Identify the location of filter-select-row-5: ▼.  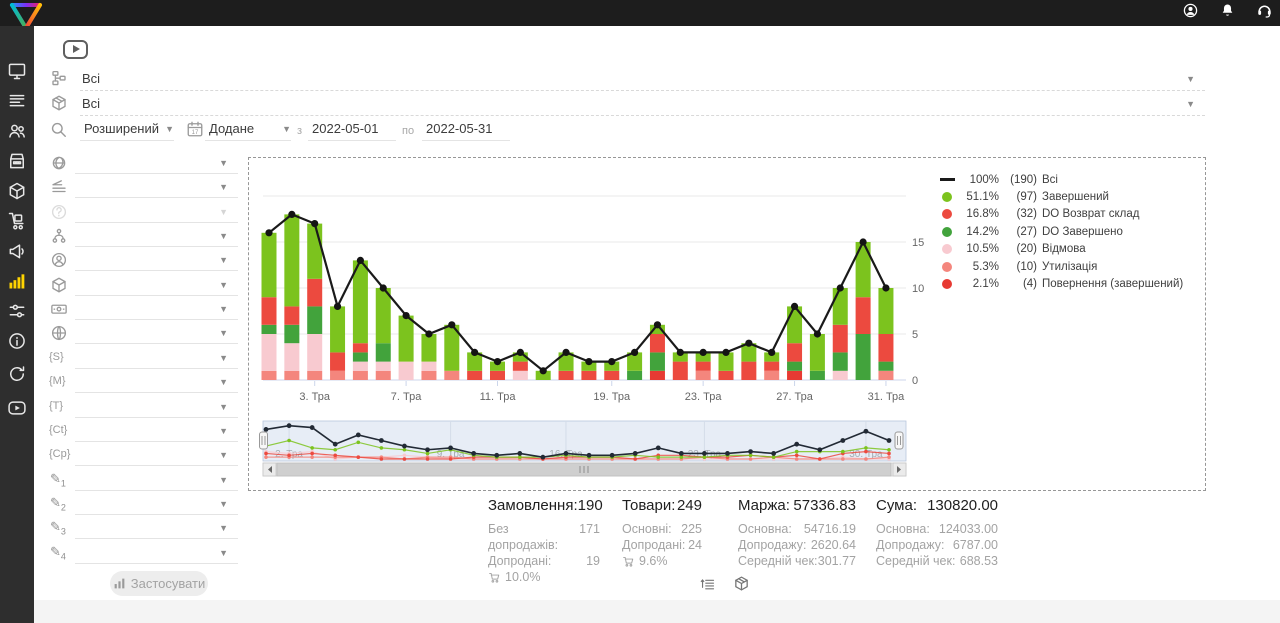
(144, 260).